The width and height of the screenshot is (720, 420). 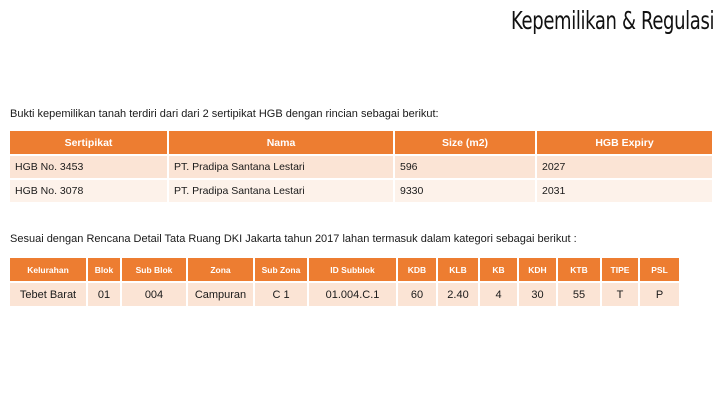 What do you see at coordinates (281, 142) in the screenshot?
I see `col-header-nama: Nama` at bounding box center [281, 142].